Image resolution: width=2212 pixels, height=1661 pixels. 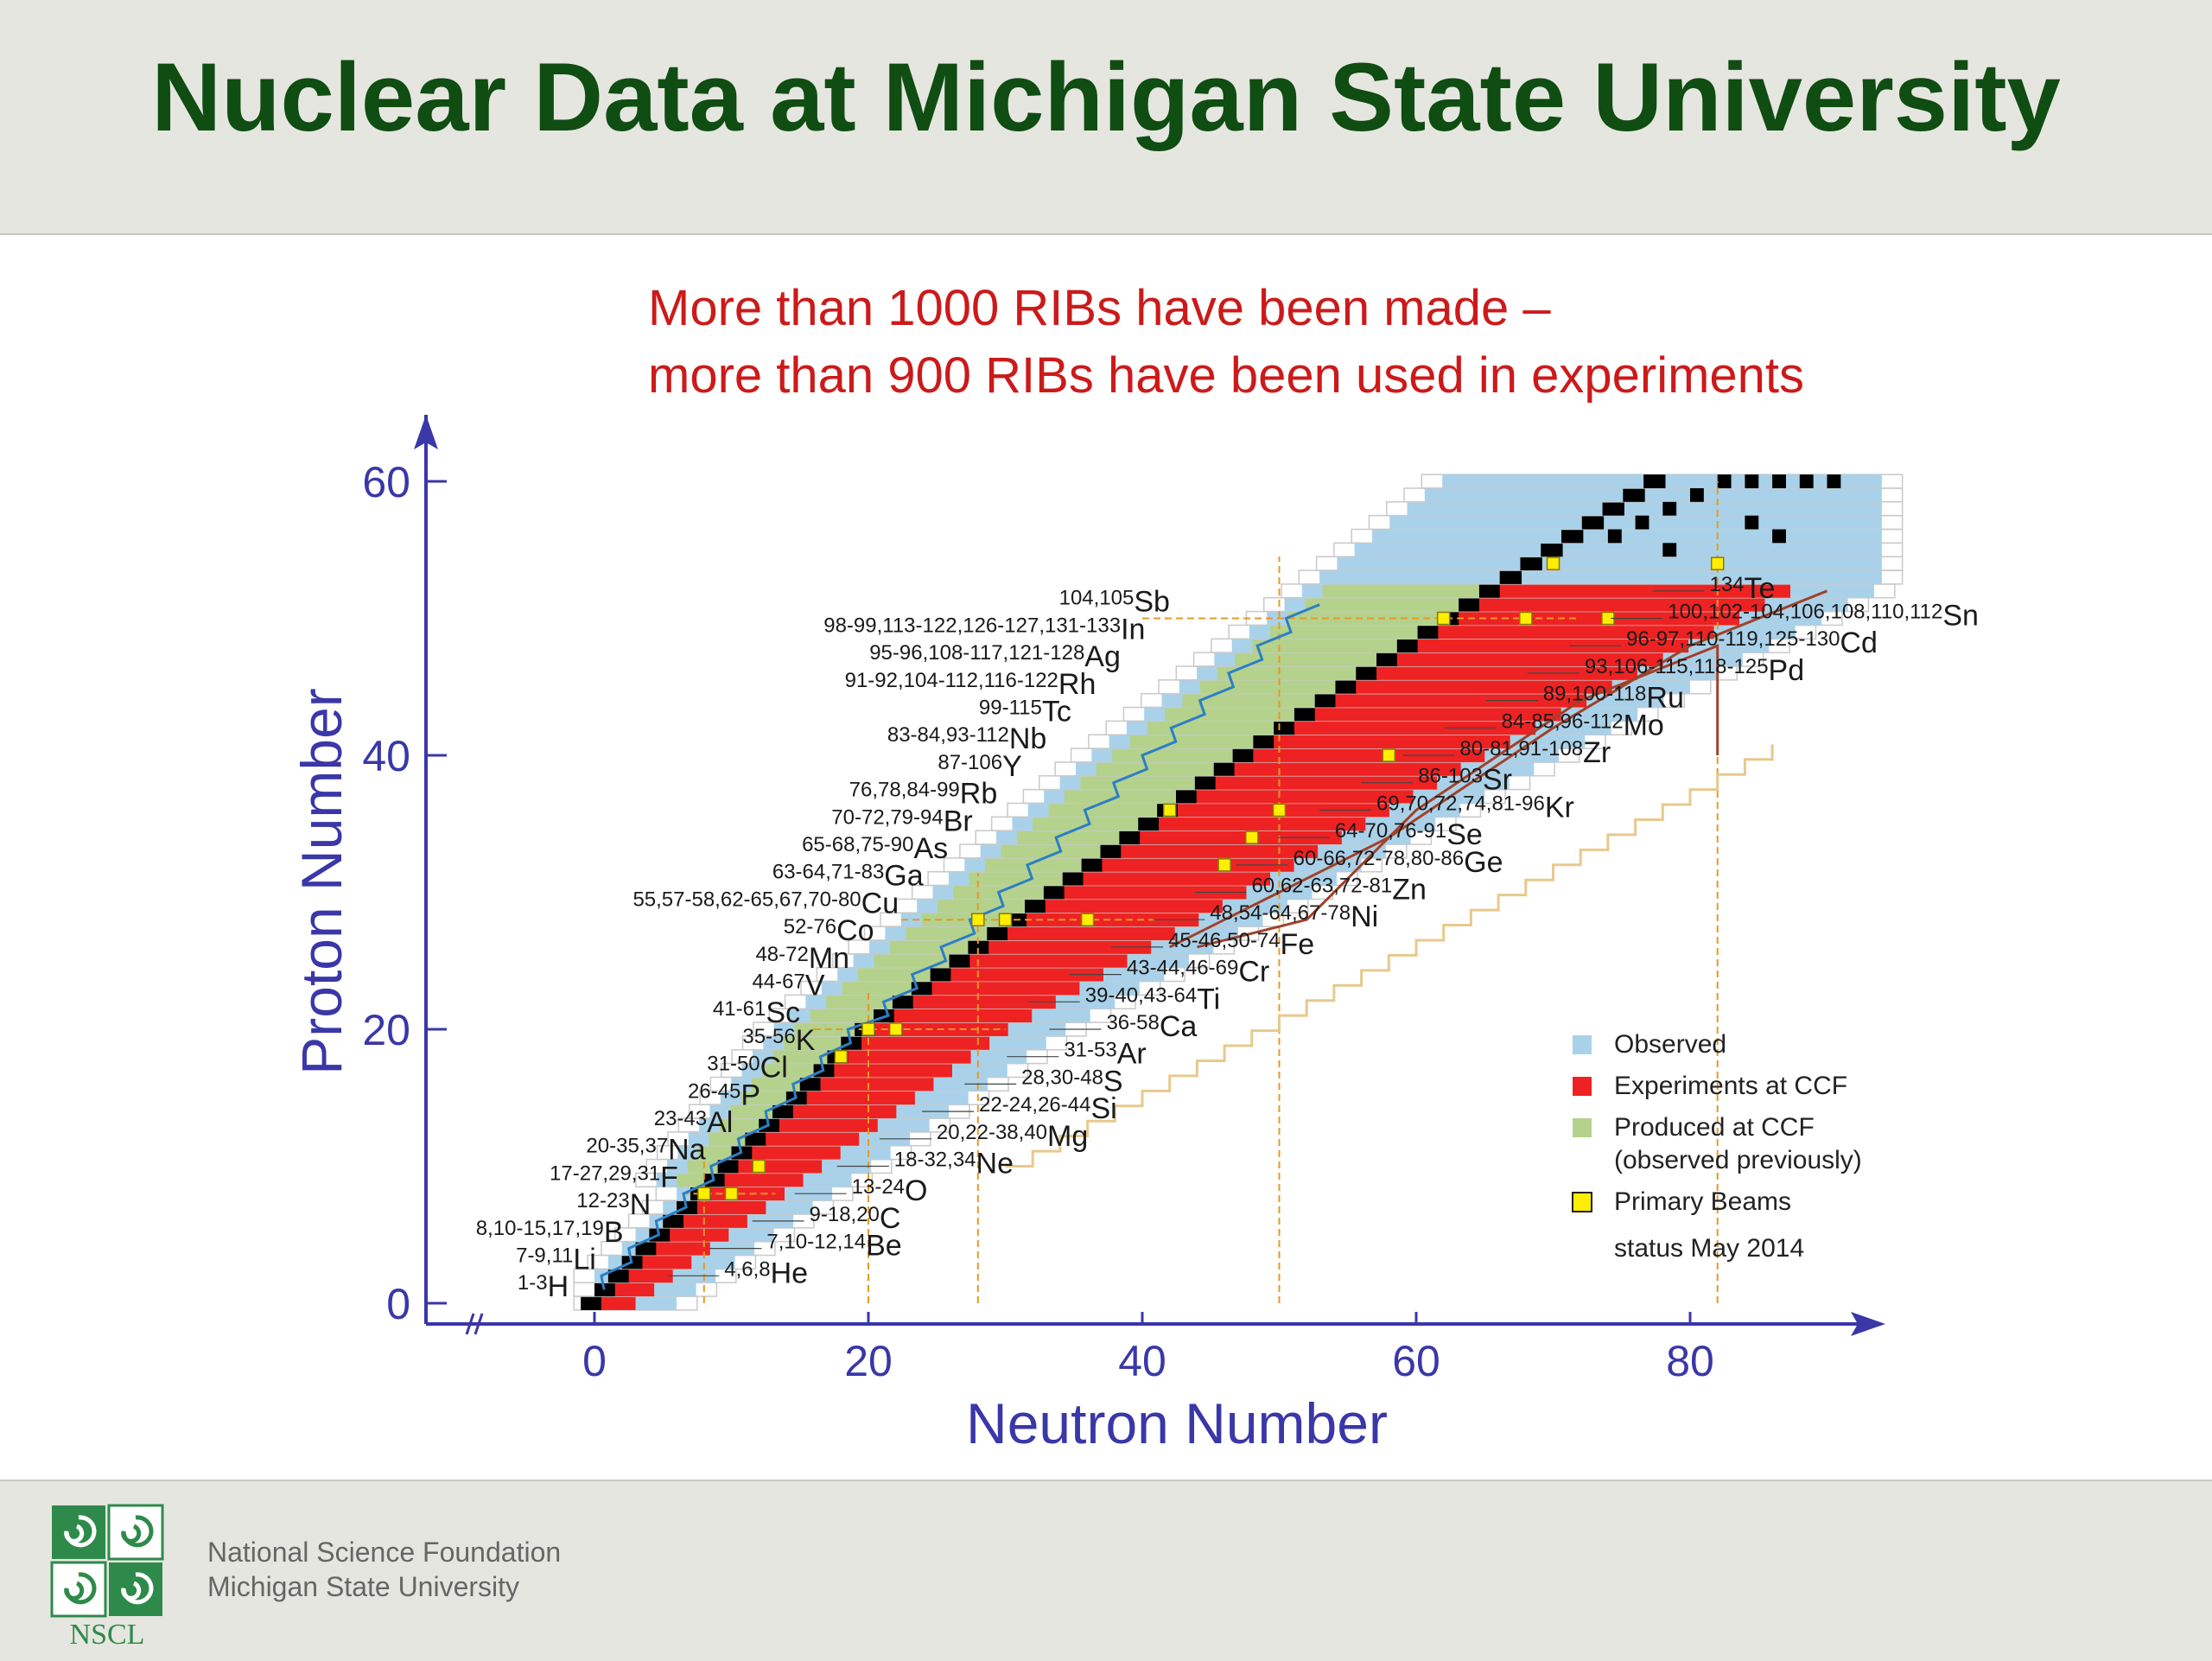 I want to click on isotope-label-left: 1-3H, so click(x=543, y=1286).